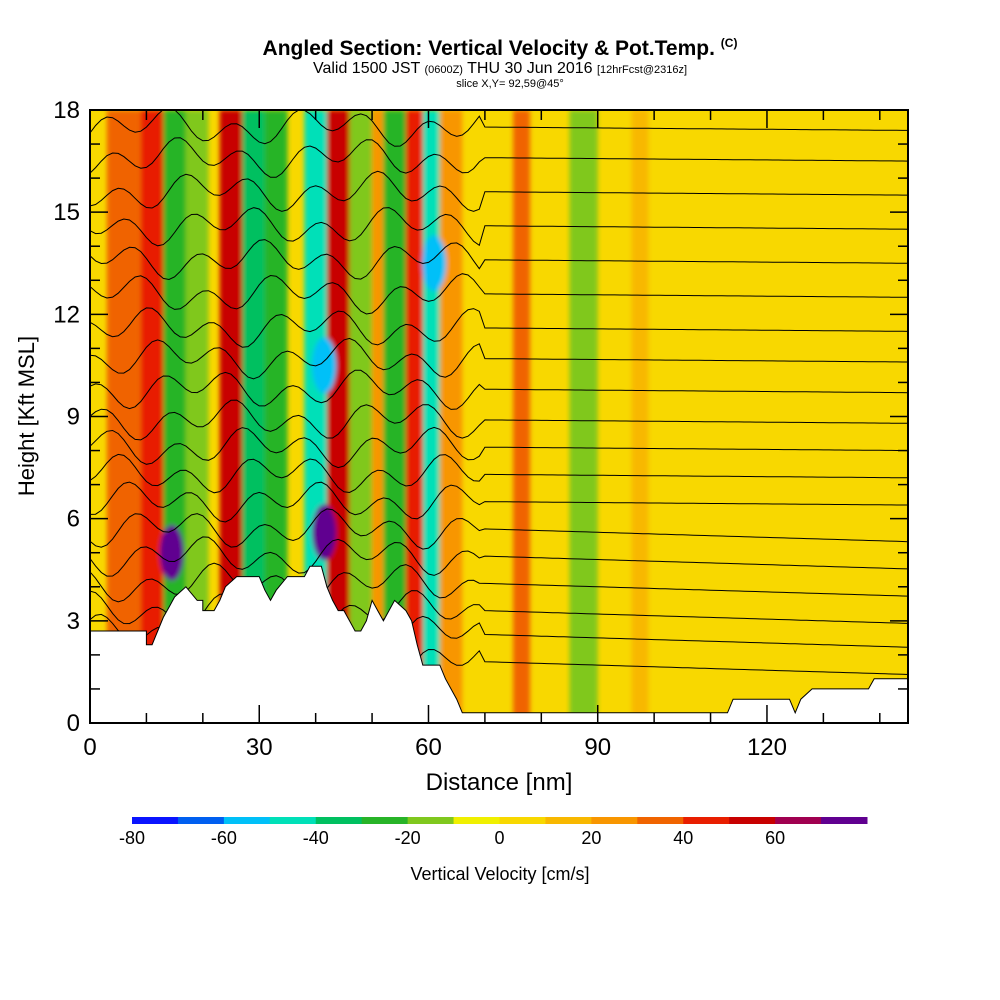  I want to click on colorbar-label: Vertical Velocity [cm/s], so click(499, 874).